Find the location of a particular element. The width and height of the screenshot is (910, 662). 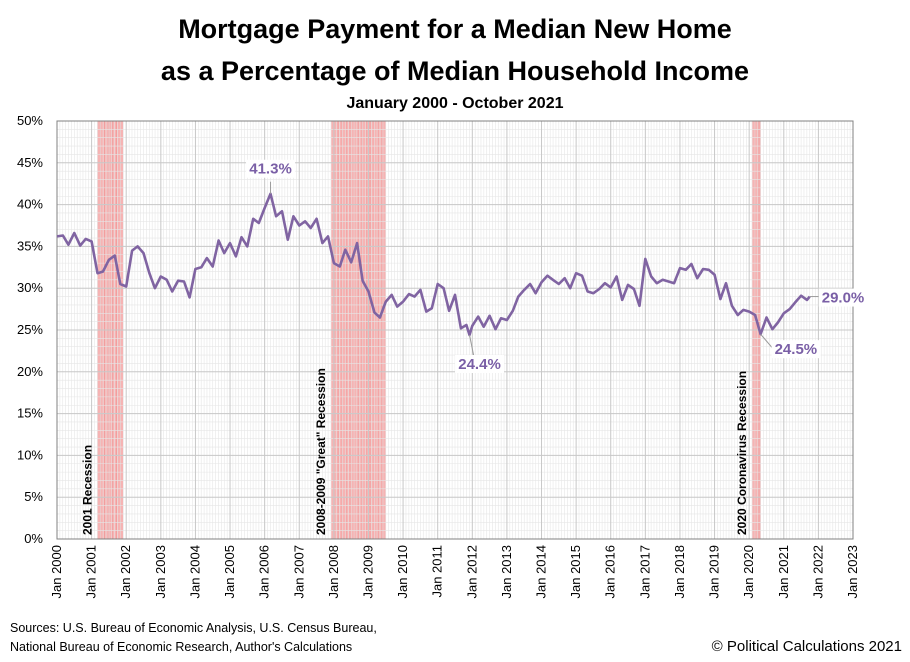

y-tick-label: 15% is located at coordinates (30, 413).